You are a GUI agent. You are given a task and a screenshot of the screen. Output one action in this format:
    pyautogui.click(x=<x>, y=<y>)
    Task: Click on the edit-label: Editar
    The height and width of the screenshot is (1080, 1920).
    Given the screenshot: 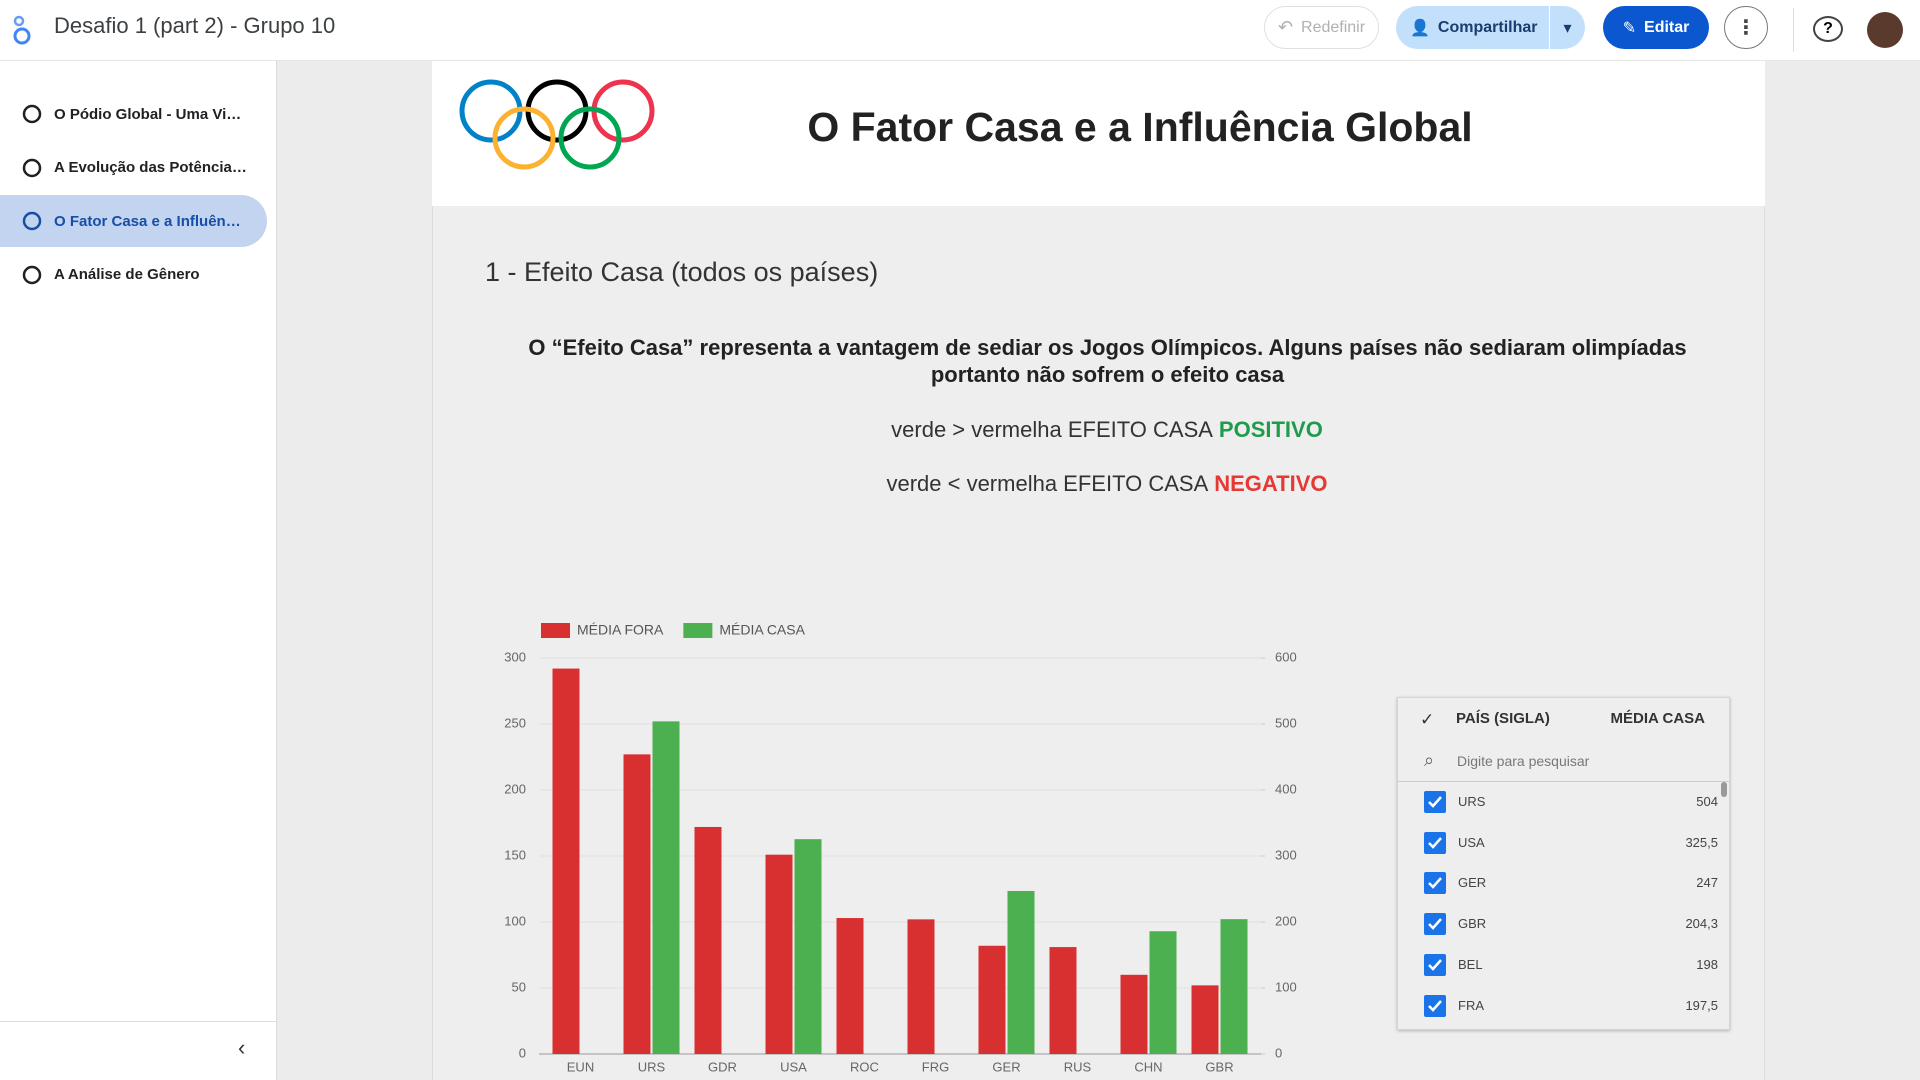 What is the action you would take?
    pyautogui.click(x=1667, y=27)
    